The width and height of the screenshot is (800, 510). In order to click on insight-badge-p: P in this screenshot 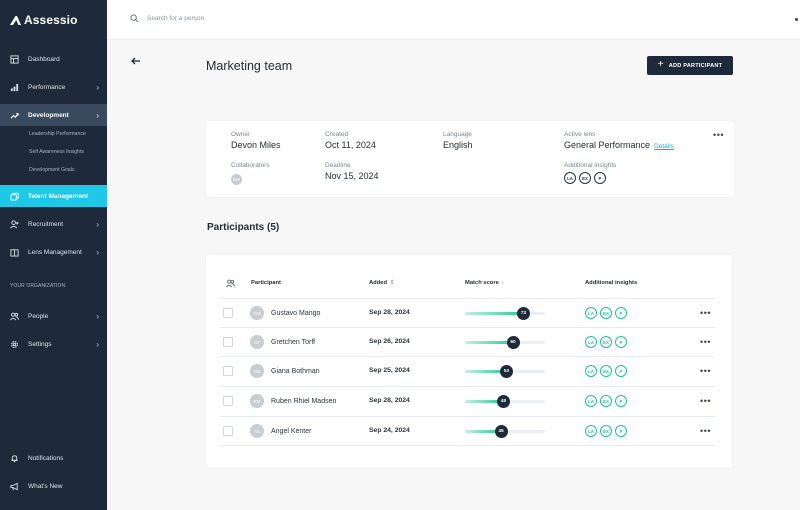, I will do `click(621, 342)`.